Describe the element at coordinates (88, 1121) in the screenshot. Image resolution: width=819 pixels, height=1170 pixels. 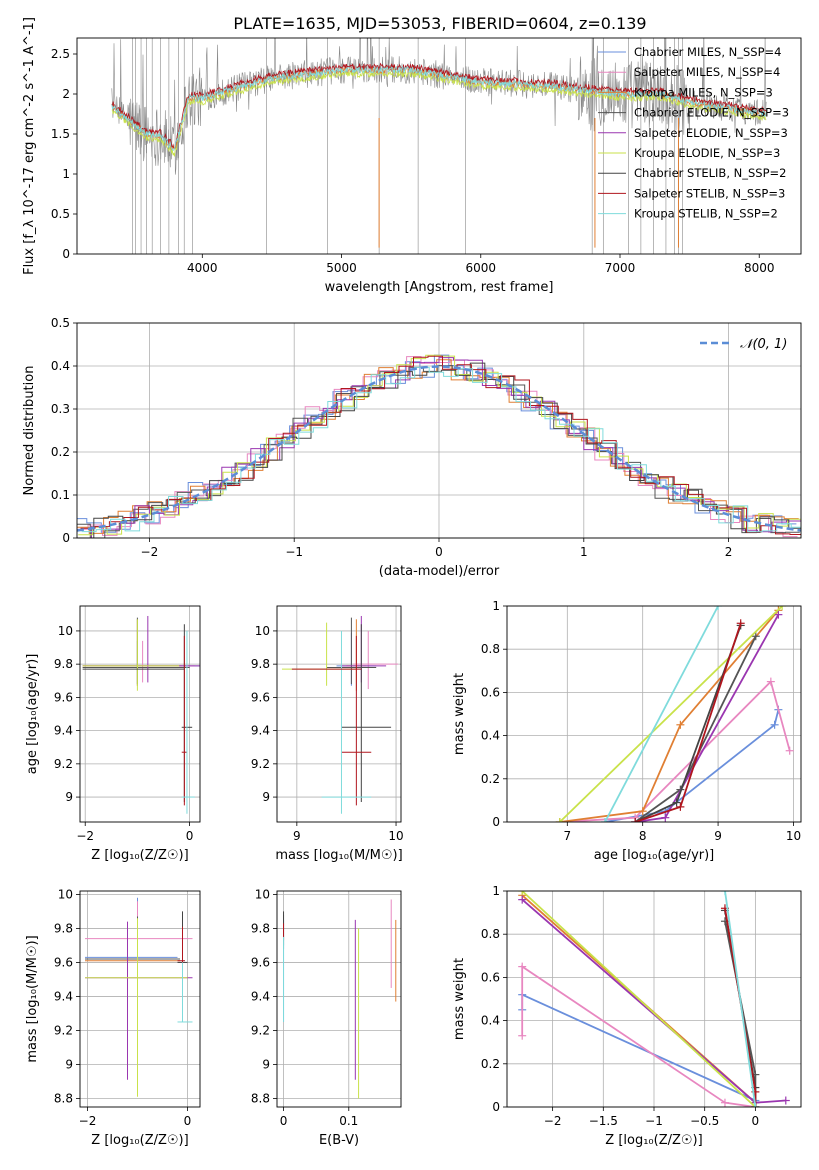
I see `x-tick-label: −2` at that location.